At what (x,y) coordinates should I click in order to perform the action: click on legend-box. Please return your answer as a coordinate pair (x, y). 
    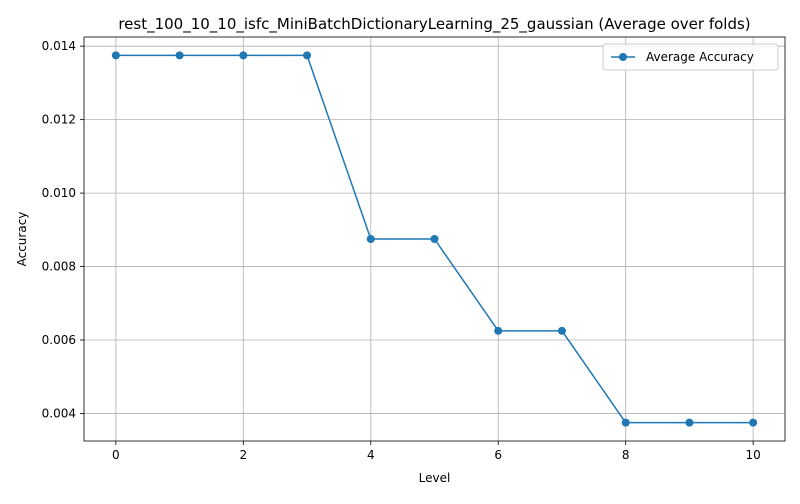
    Looking at the image, I should click on (690, 57).